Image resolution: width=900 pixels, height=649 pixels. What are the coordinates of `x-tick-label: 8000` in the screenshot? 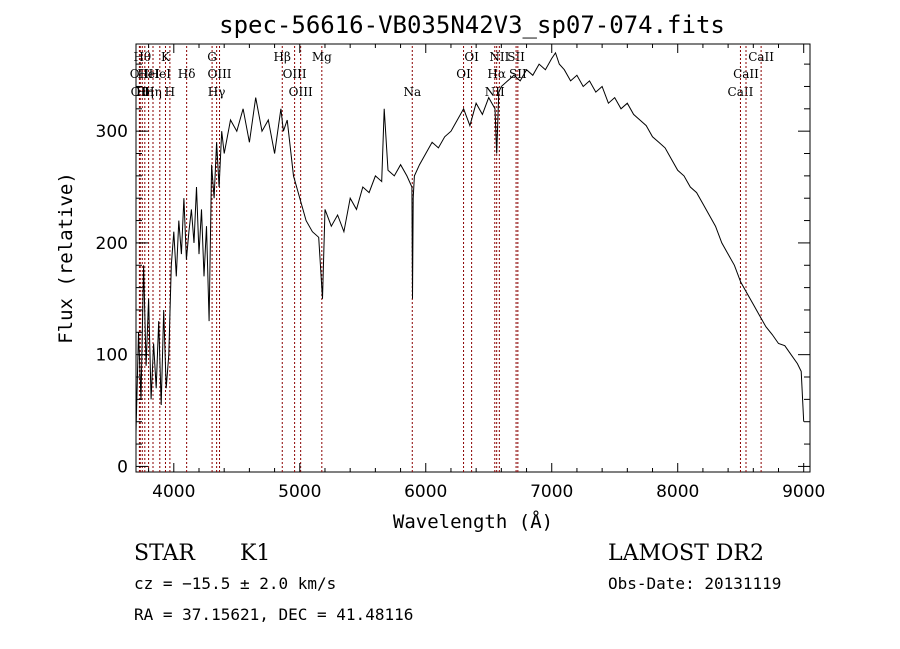 It's located at (677, 492).